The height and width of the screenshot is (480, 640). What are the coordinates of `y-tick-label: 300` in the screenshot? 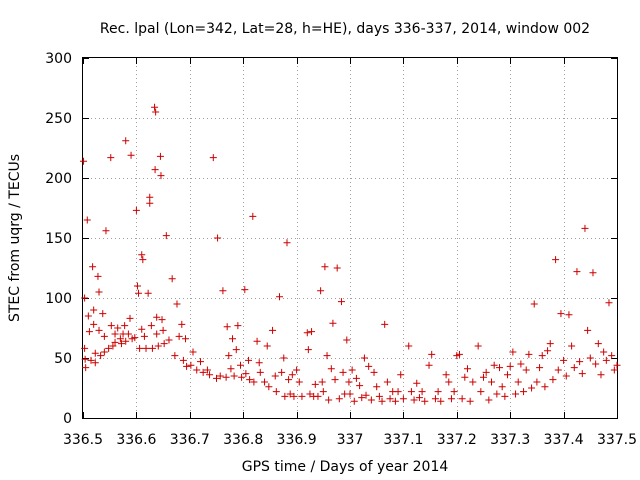 It's located at (58, 59).